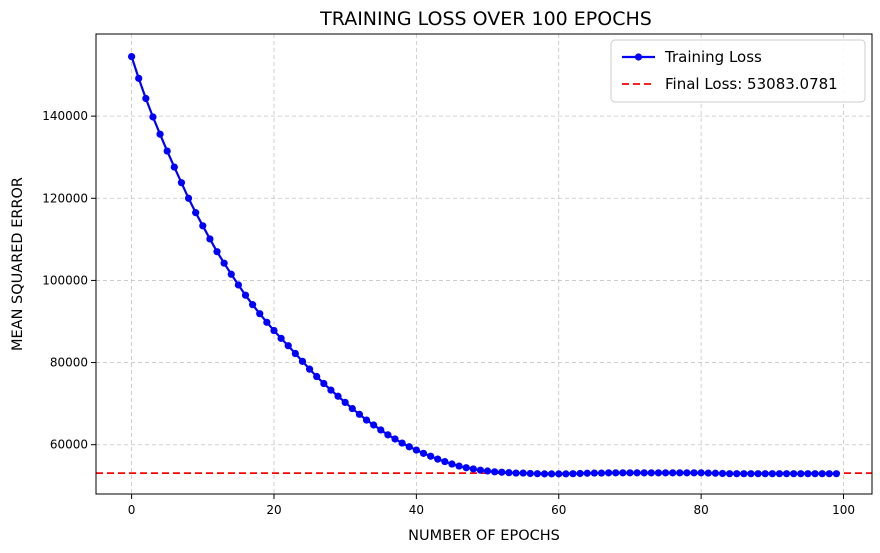  Describe the element at coordinates (738, 71) in the screenshot. I see `legend: Training Loss Final Loss: 53083.0781` at that location.